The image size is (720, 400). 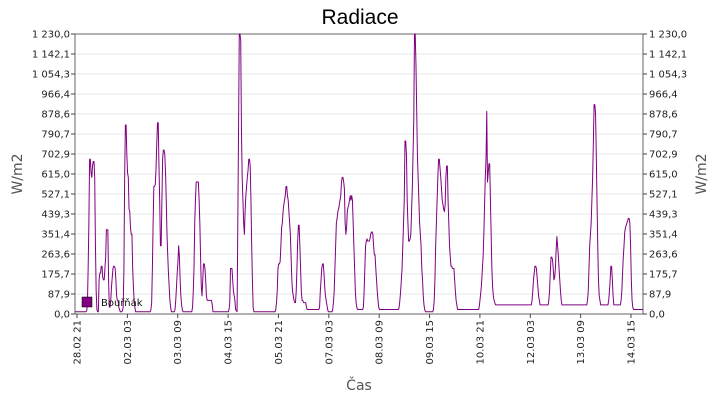 I want to click on x-tick-label: 04.03 15, so click(x=229, y=342).